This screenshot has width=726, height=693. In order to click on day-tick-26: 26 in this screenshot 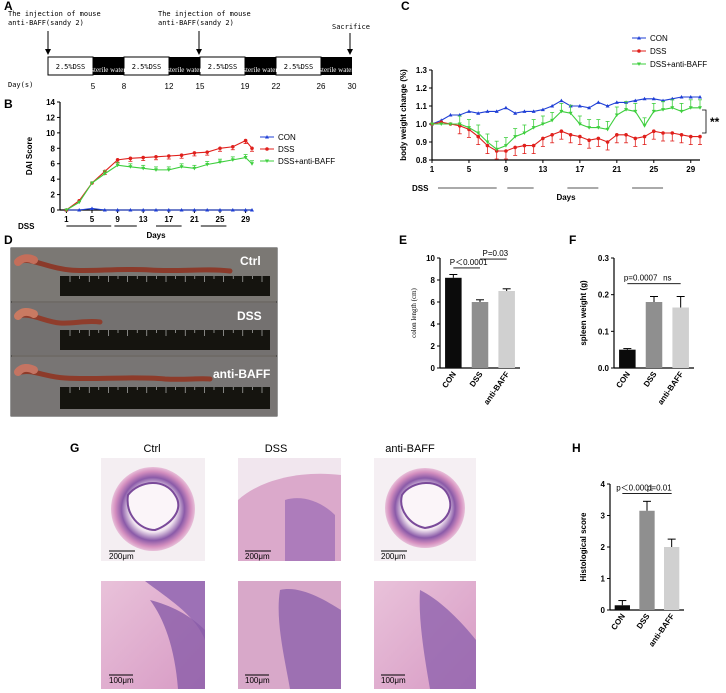, I will do `click(321, 86)`.